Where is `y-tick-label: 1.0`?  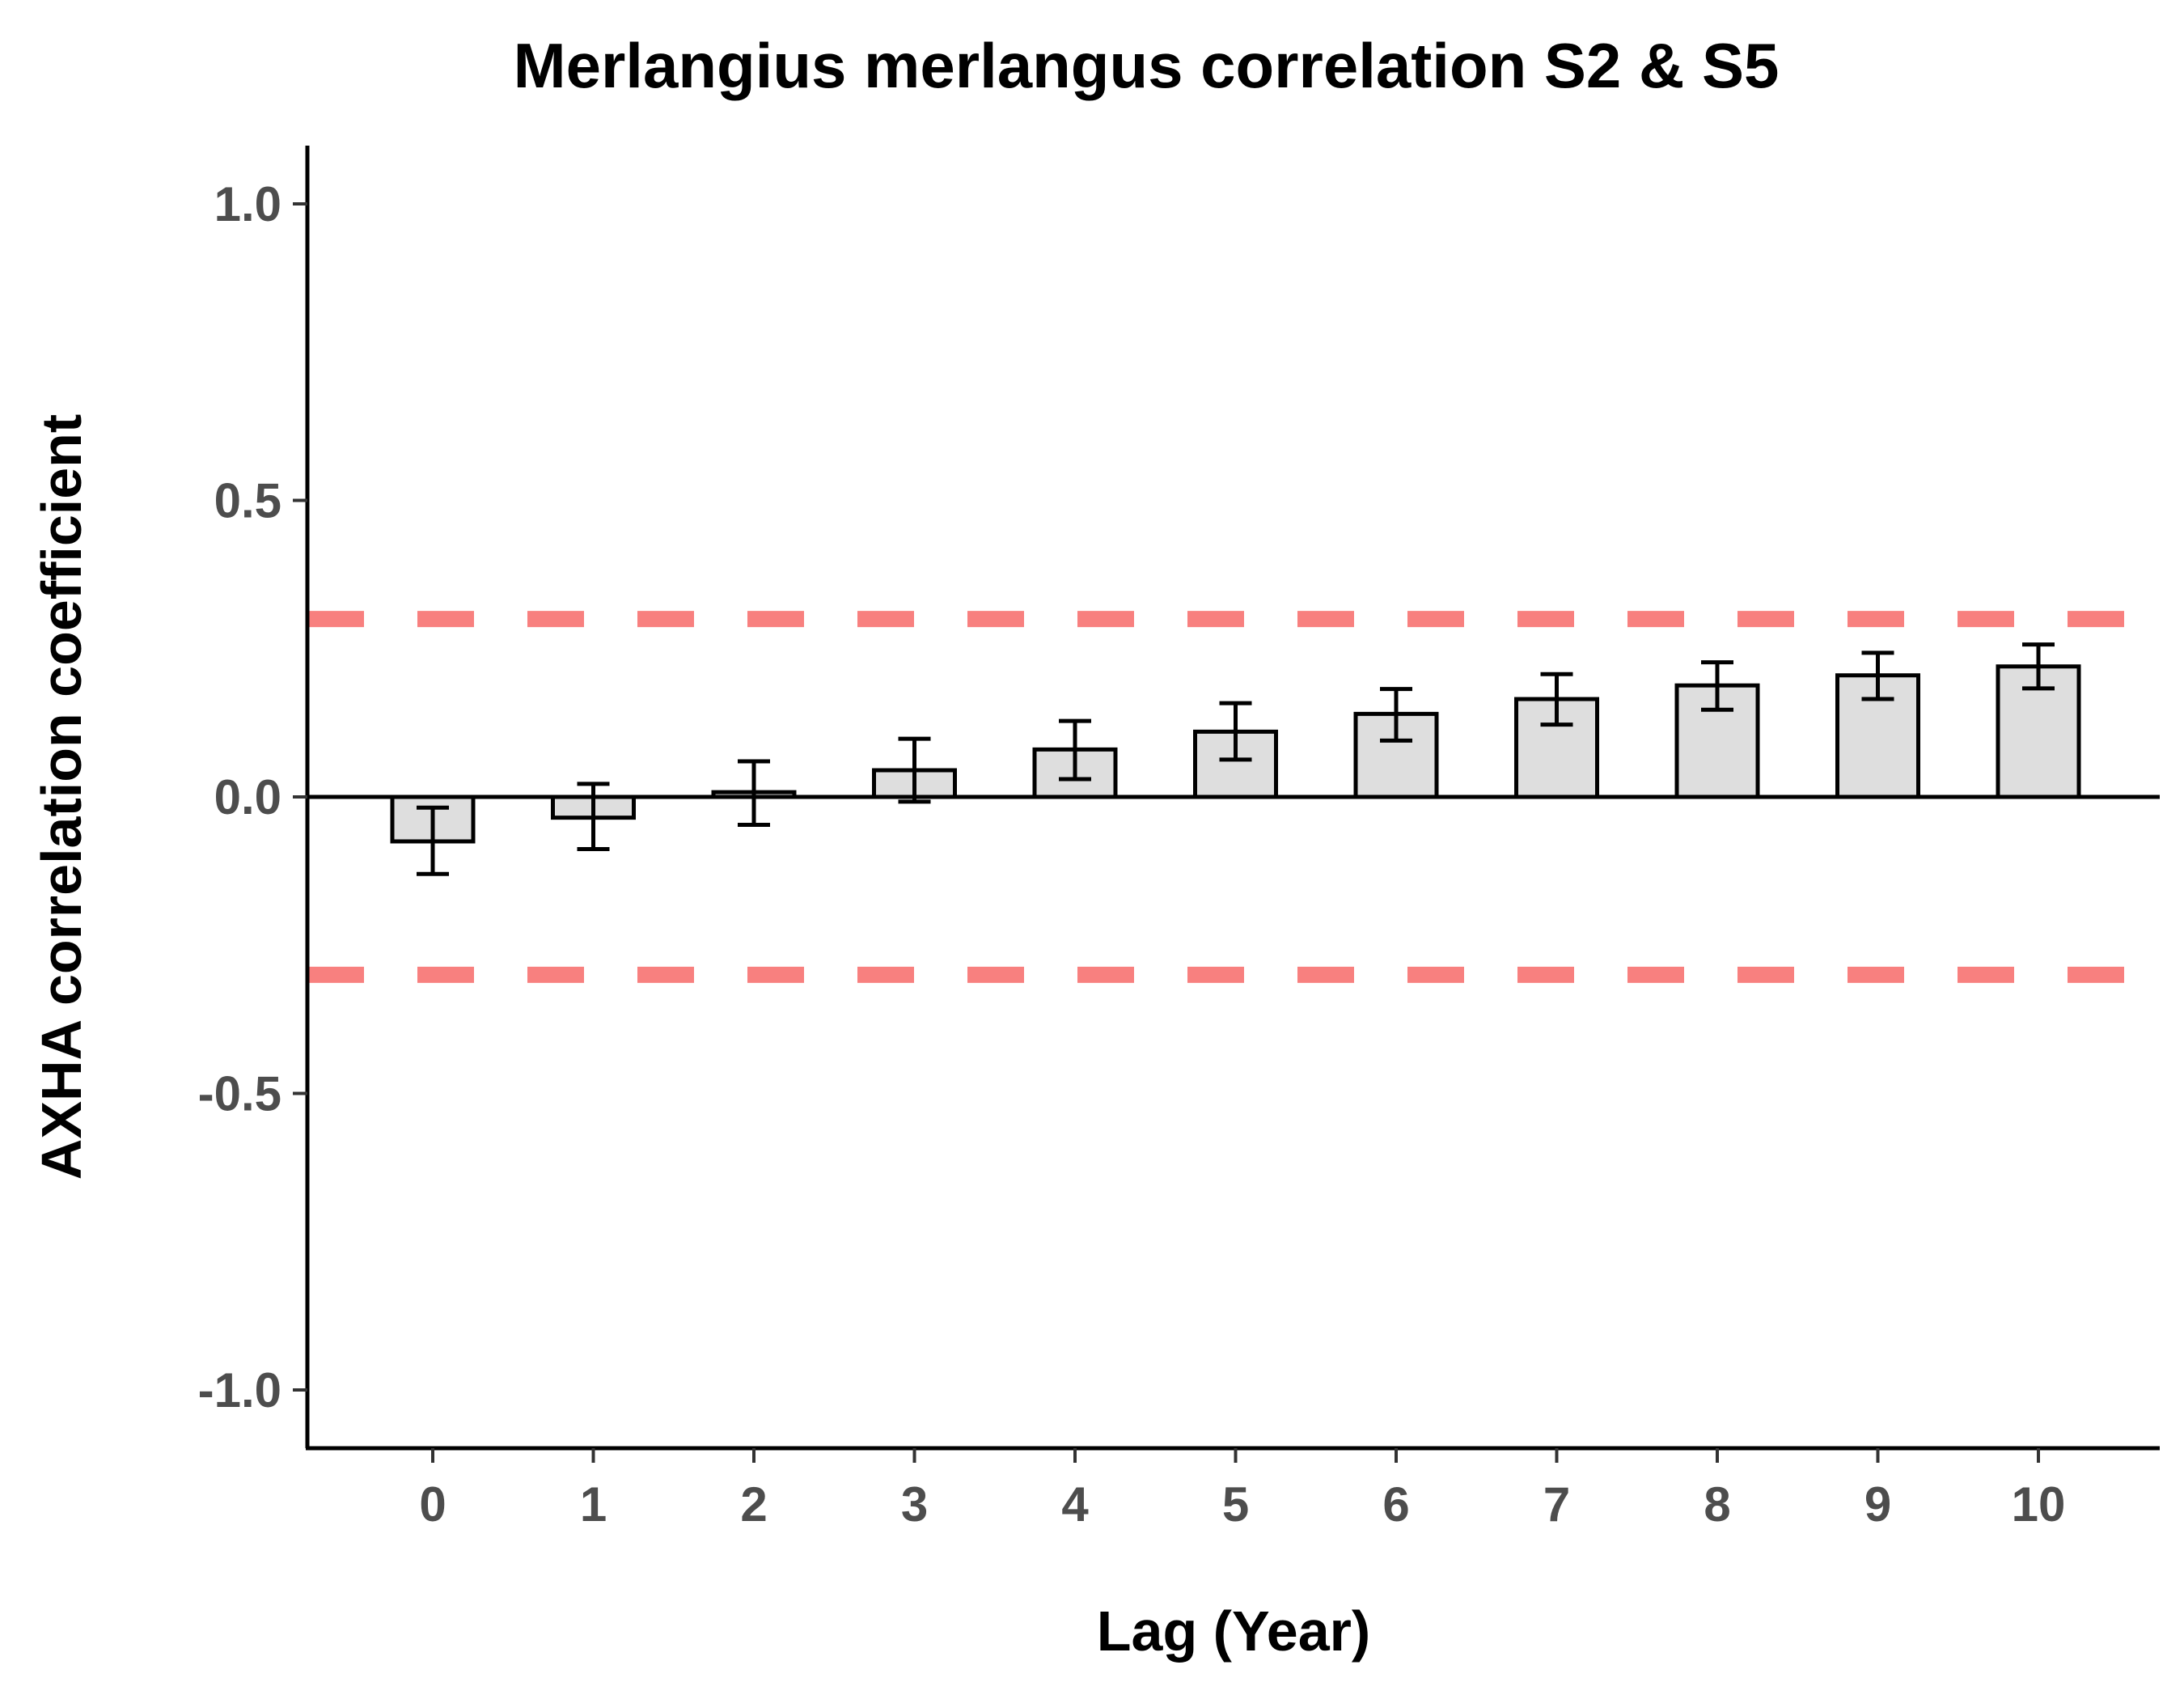 y-tick-label: 1.0 is located at coordinates (247, 204).